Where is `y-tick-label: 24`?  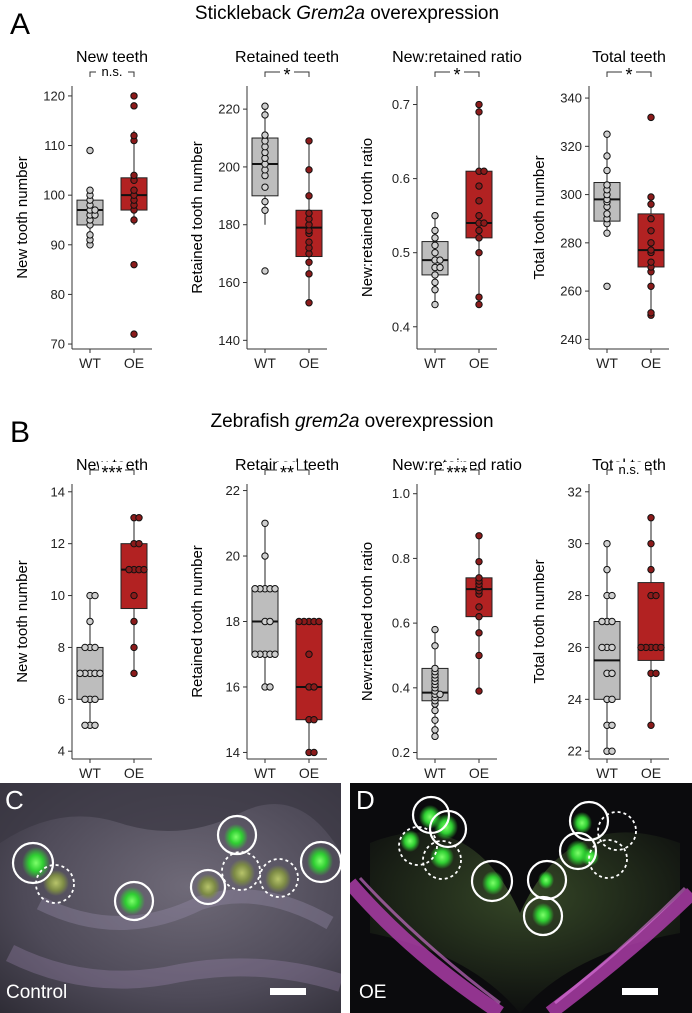
y-tick-label: 24 is located at coordinates (575, 699).